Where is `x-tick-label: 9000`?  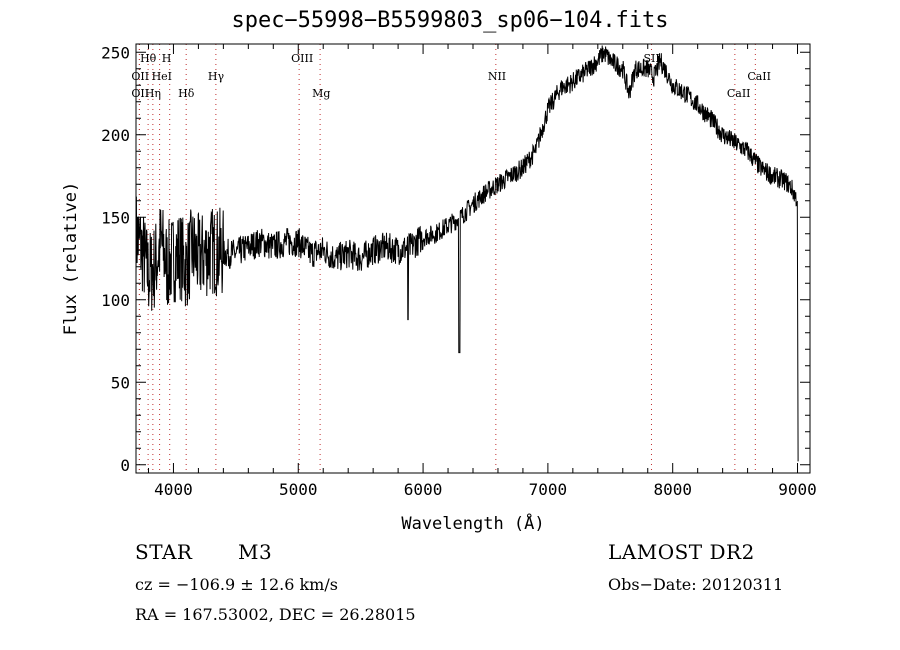 x-tick-label: 9000 is located at coordinates (797, 489).